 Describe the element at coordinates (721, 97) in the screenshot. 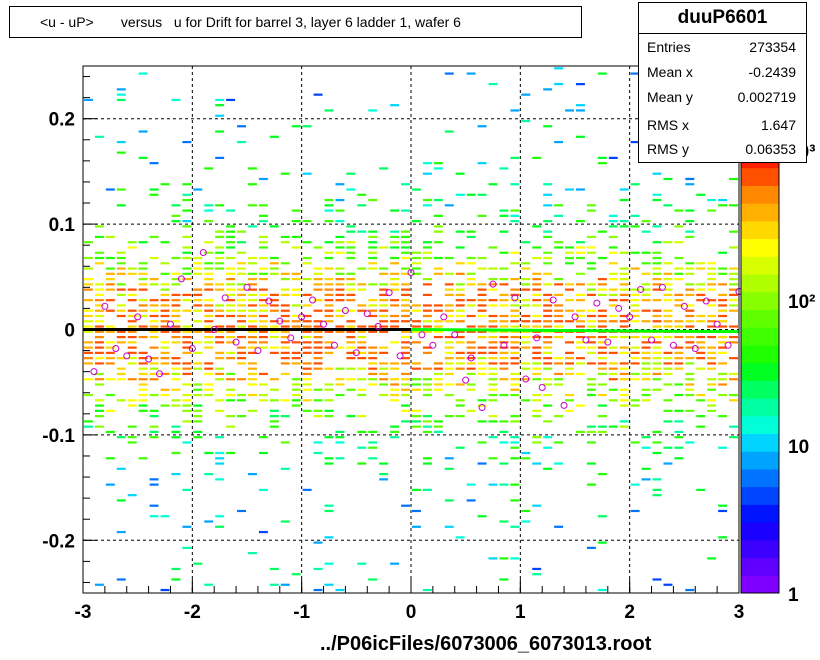

I see `stats-row-mean-y: Mean y 0.002719` at that location.